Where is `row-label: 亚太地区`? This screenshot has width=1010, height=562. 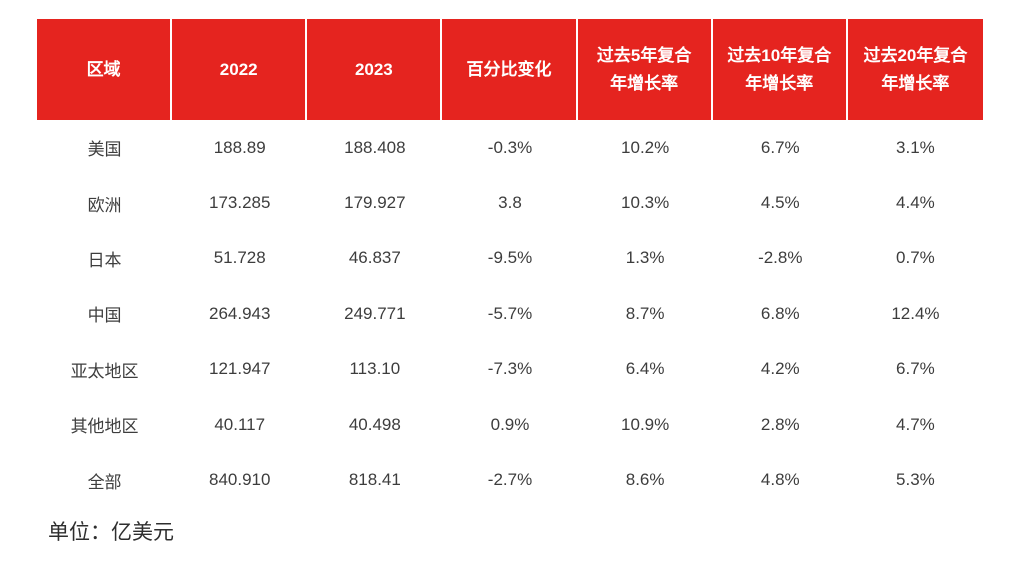 row-label: 亚太地区 is located at coordinates (104, 371).